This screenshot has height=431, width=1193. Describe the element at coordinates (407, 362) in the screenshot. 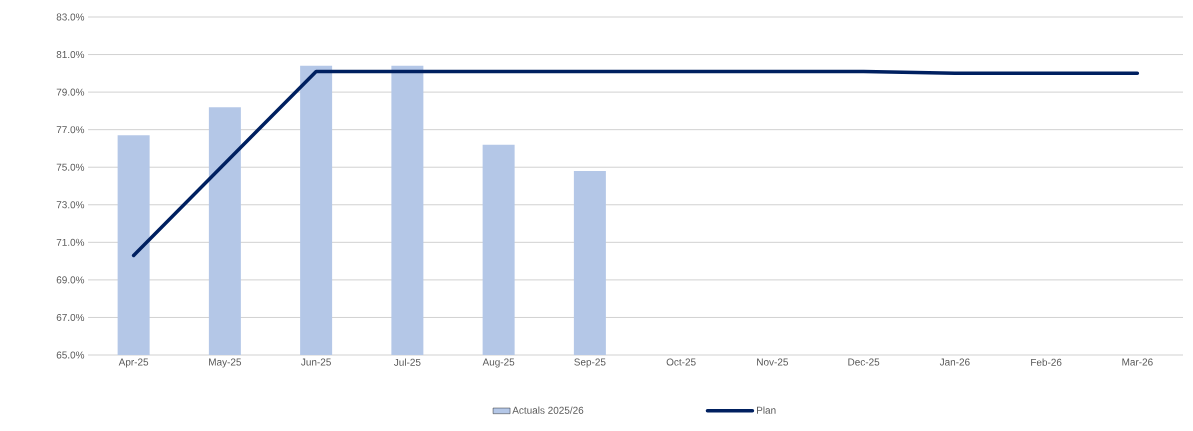

I see `x-tick-label: Jul-25` at that location.